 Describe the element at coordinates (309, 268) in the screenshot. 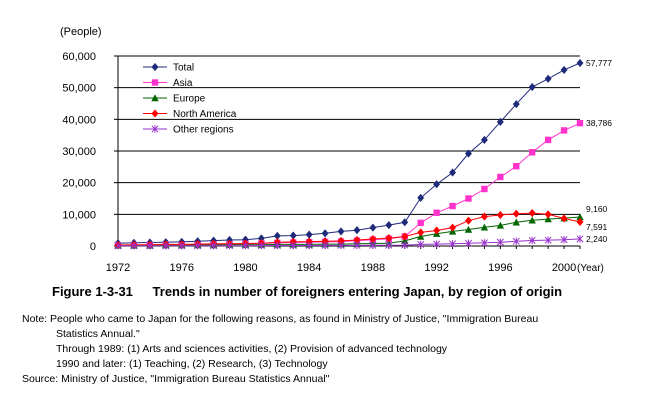

I see `x-tick-label: 1984` at that location.